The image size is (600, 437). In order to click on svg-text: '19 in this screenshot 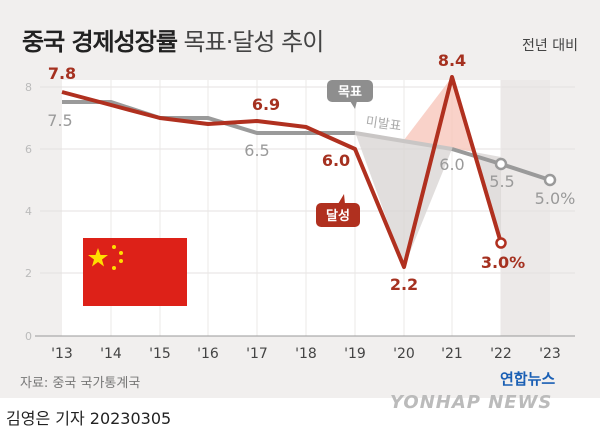, I will do `click(355, 354)`.